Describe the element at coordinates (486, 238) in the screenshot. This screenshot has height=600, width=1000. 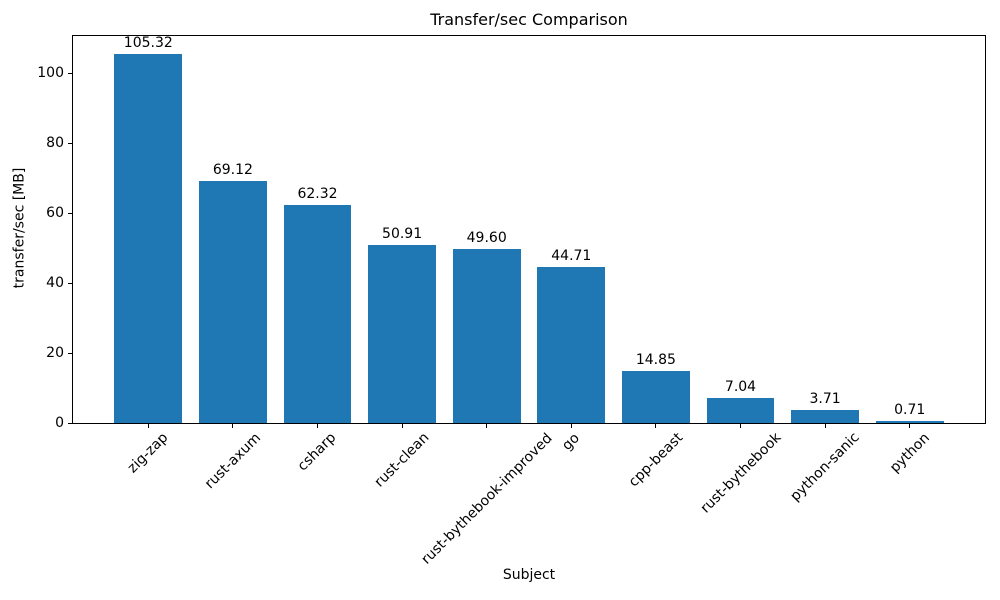
I see `bar-value-label: 49.60` at that location.